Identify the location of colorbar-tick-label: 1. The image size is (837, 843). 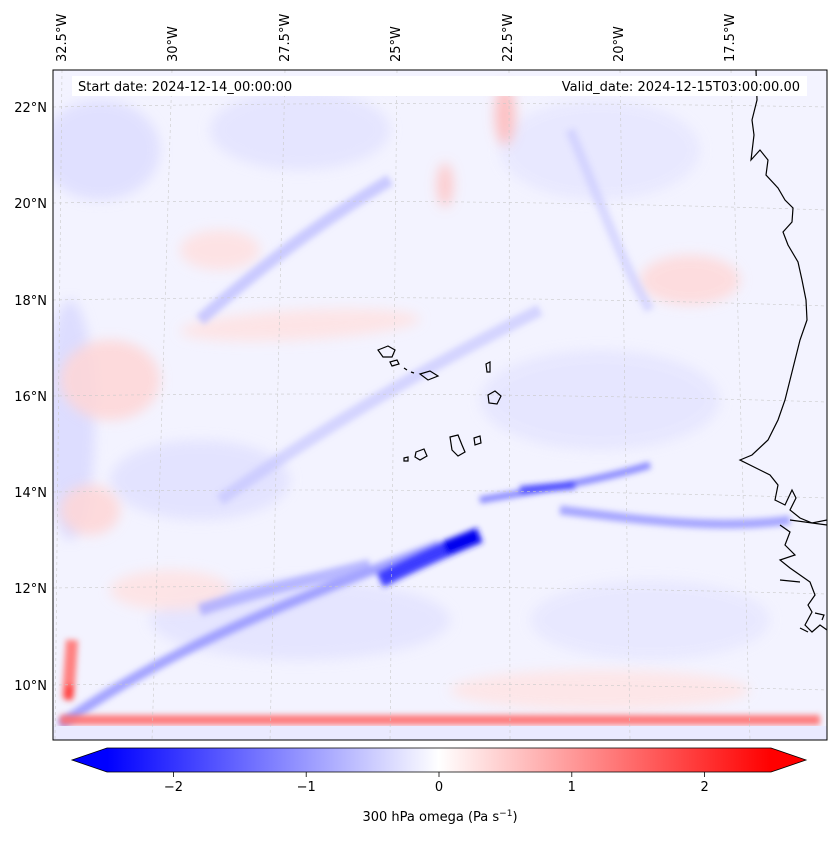
(572, 787).